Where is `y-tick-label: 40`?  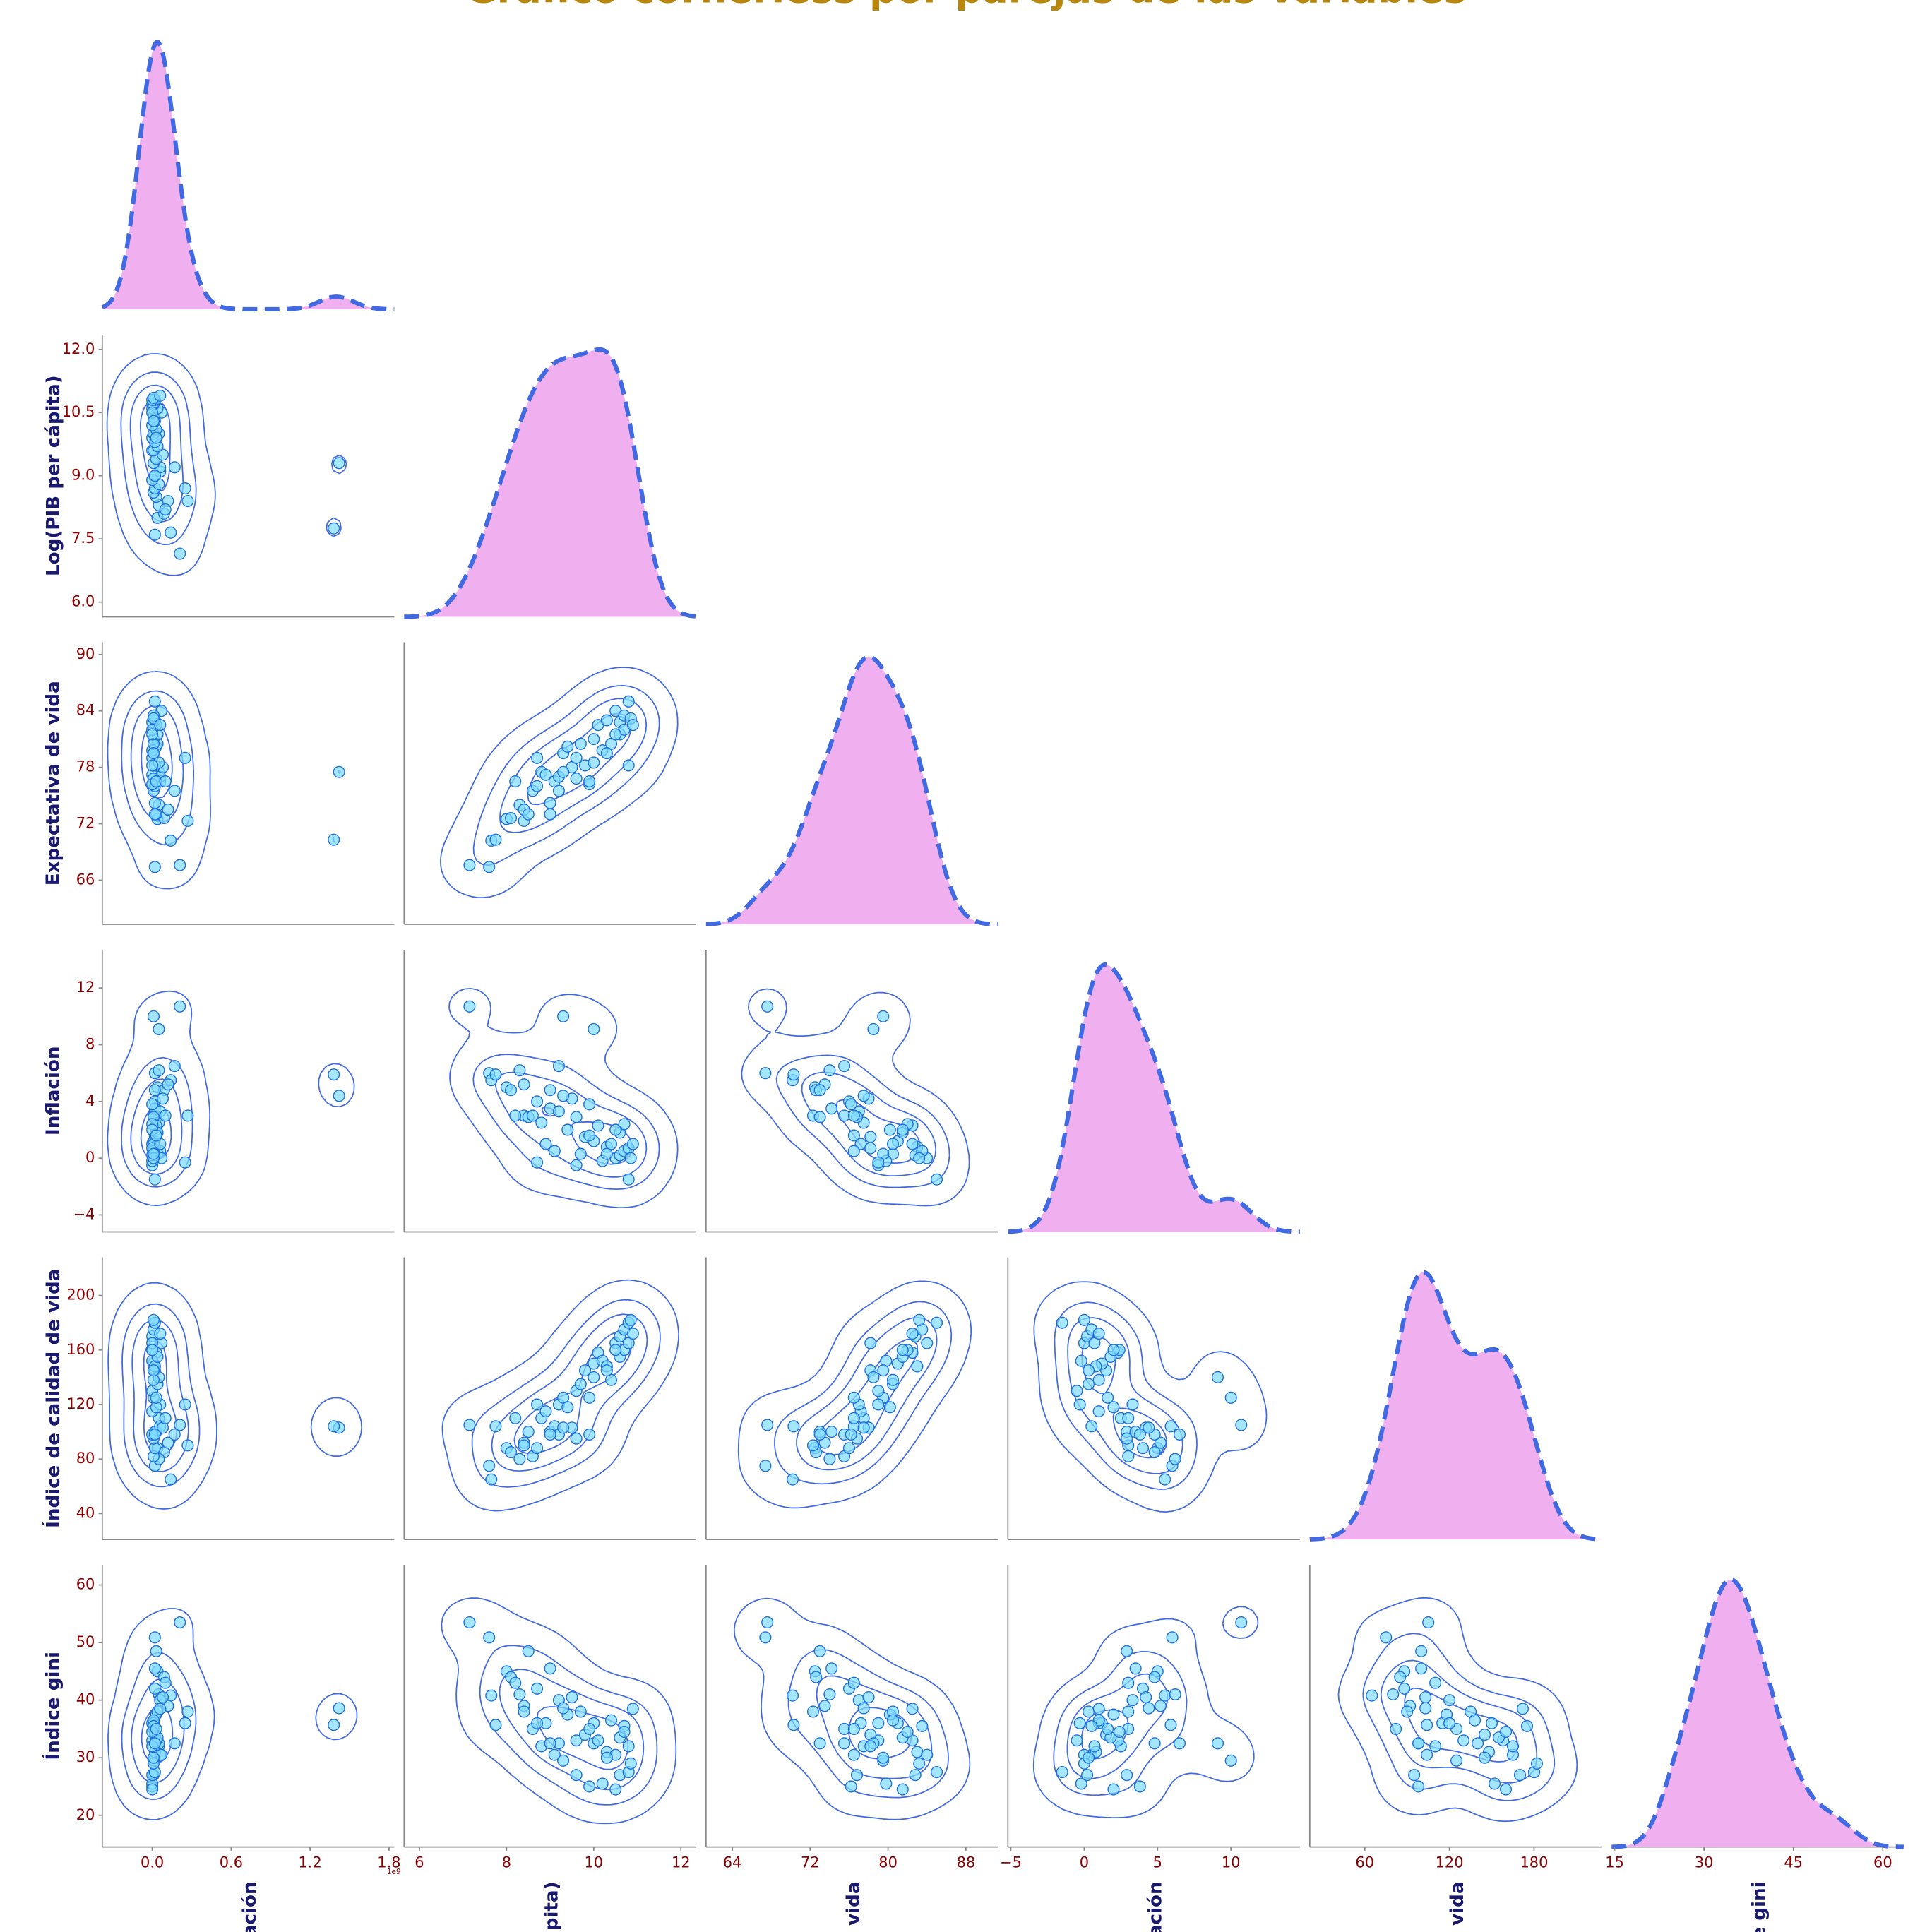 y-tick-label: 40 is located at coordinates (85, 1512).